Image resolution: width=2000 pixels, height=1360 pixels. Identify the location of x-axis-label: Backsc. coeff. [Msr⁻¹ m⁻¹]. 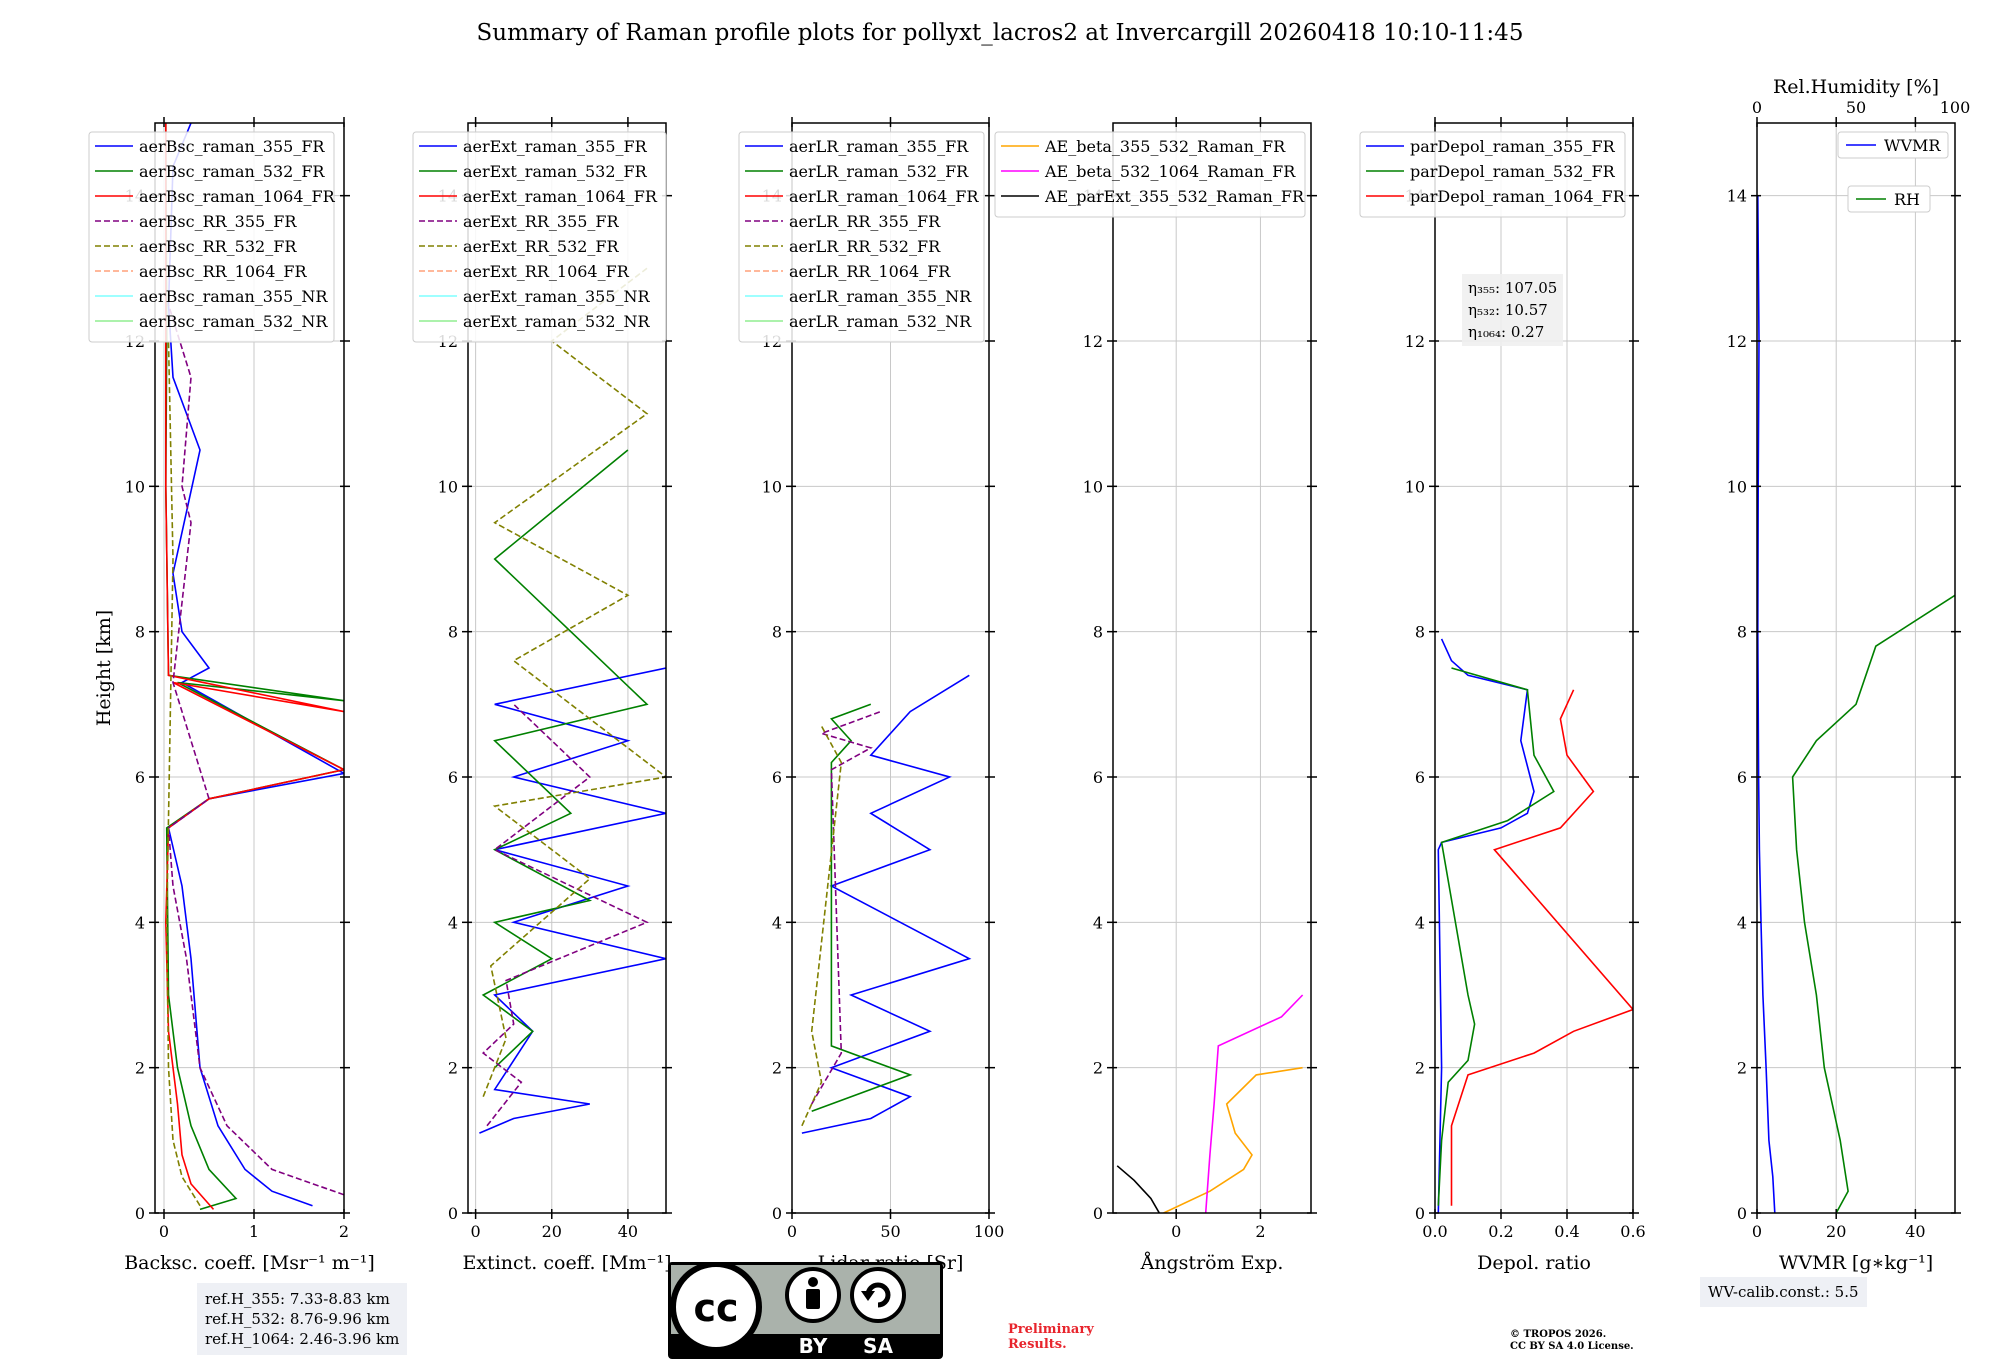
(249, 1263).